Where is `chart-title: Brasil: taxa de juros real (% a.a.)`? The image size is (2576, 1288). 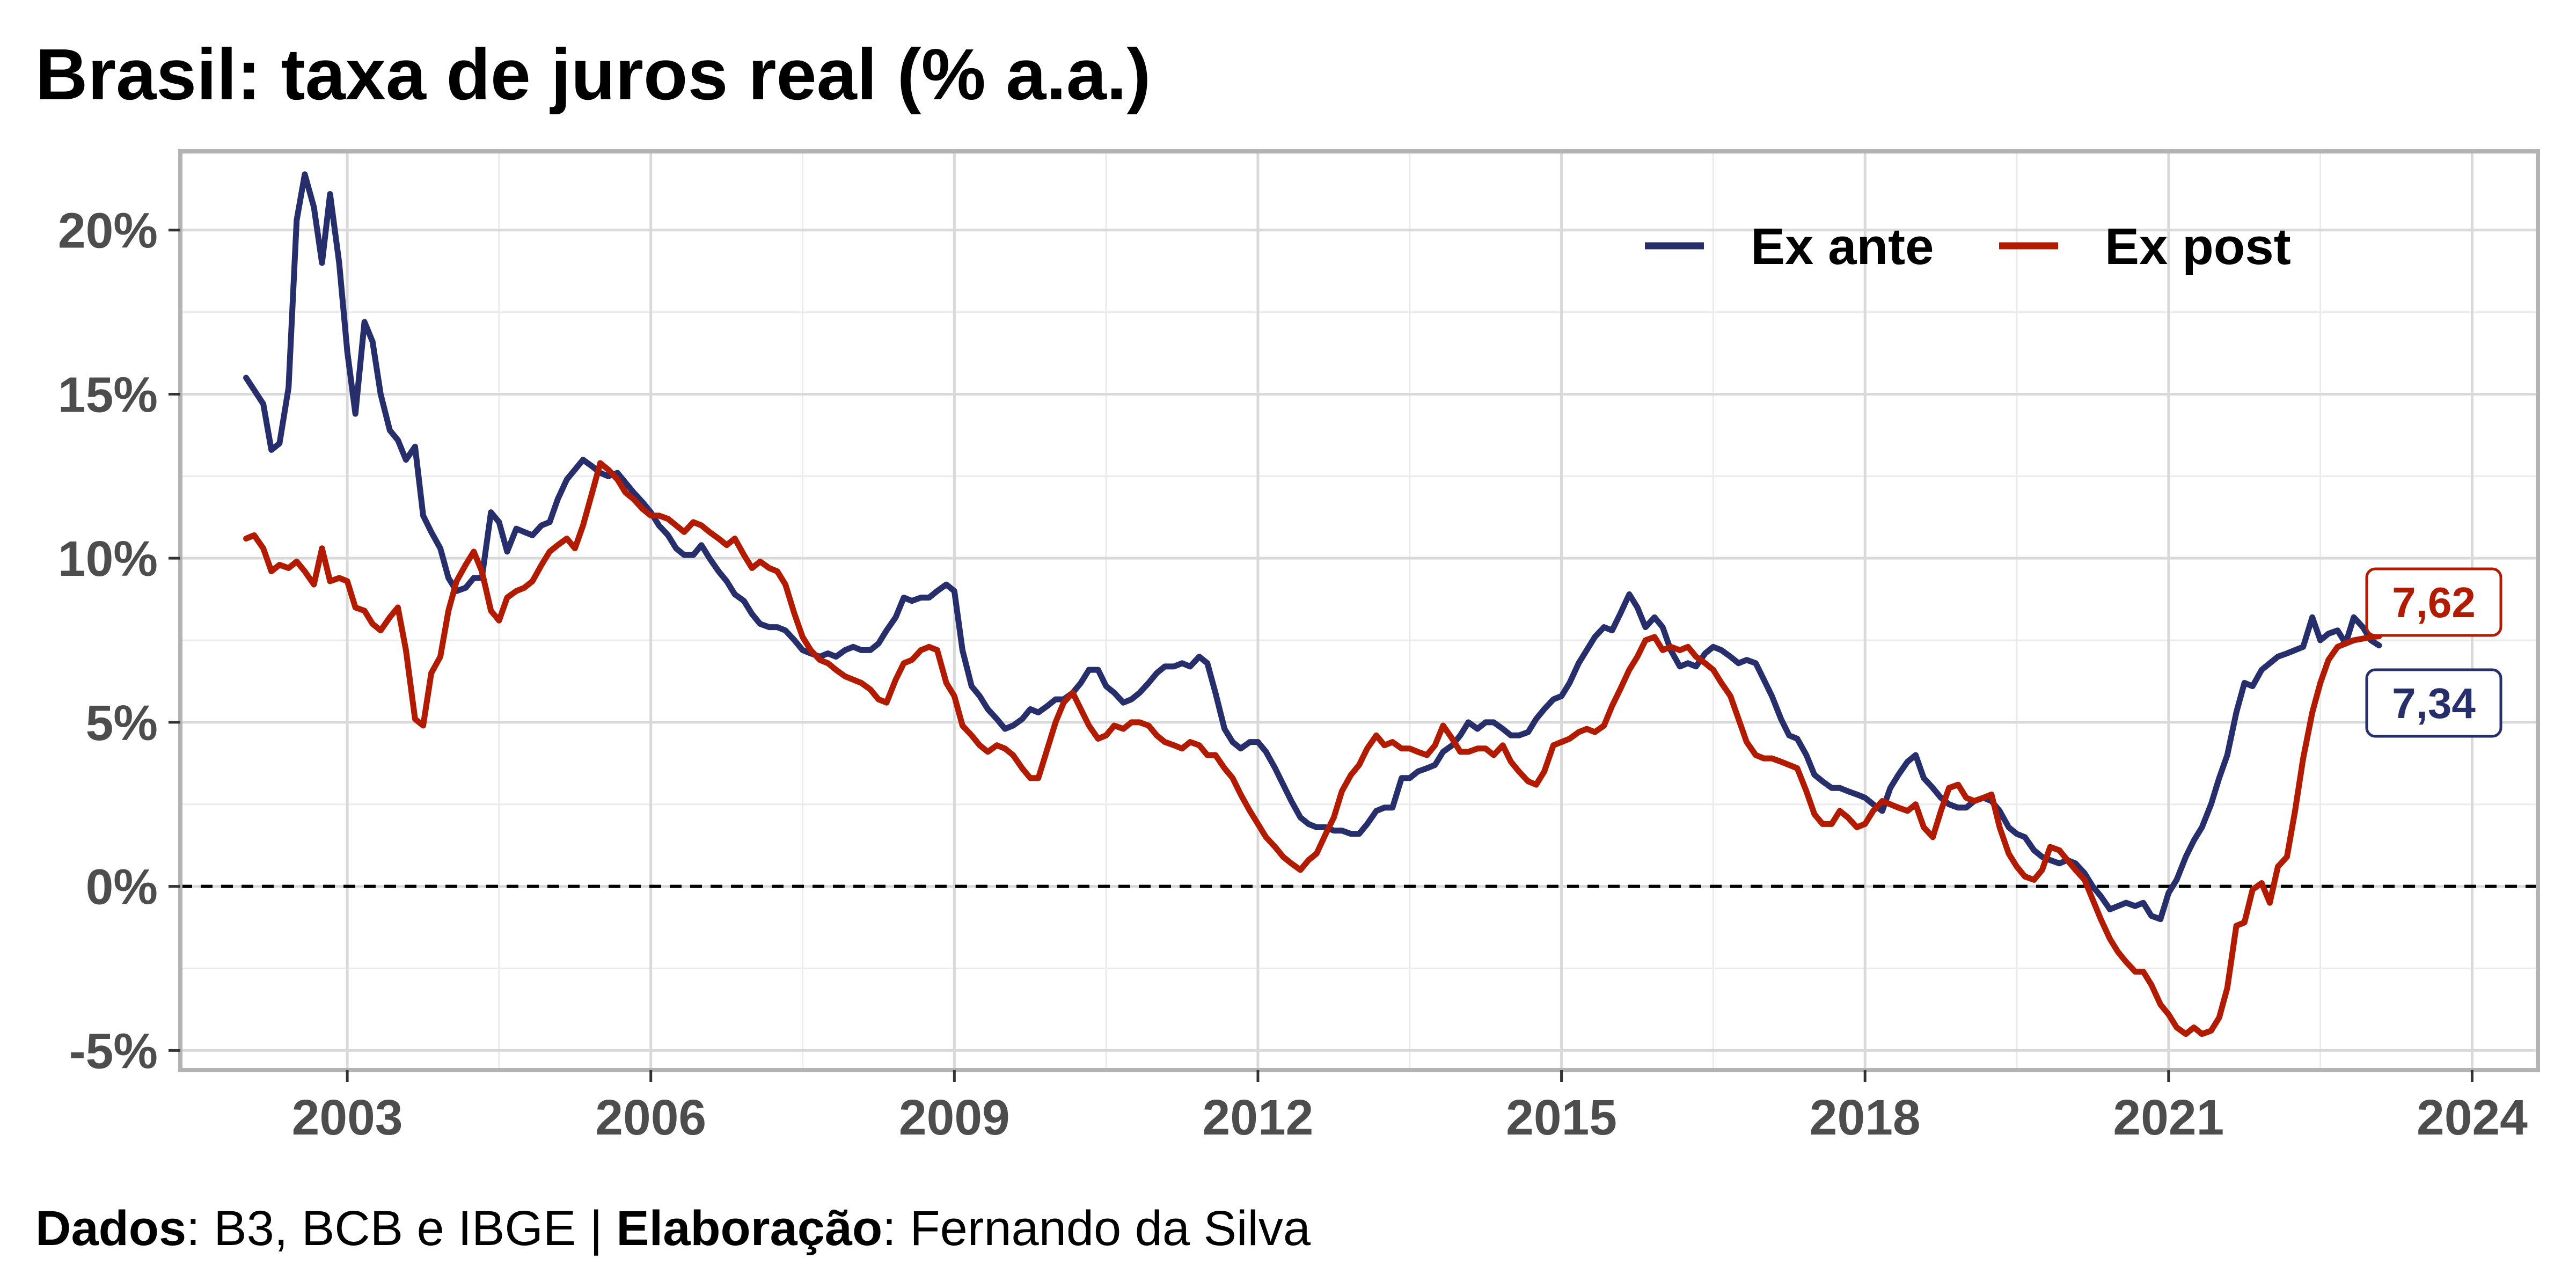
chart-title: Brasil: taxa de juros real (% a.a.) is located at coordinates (593, 74).